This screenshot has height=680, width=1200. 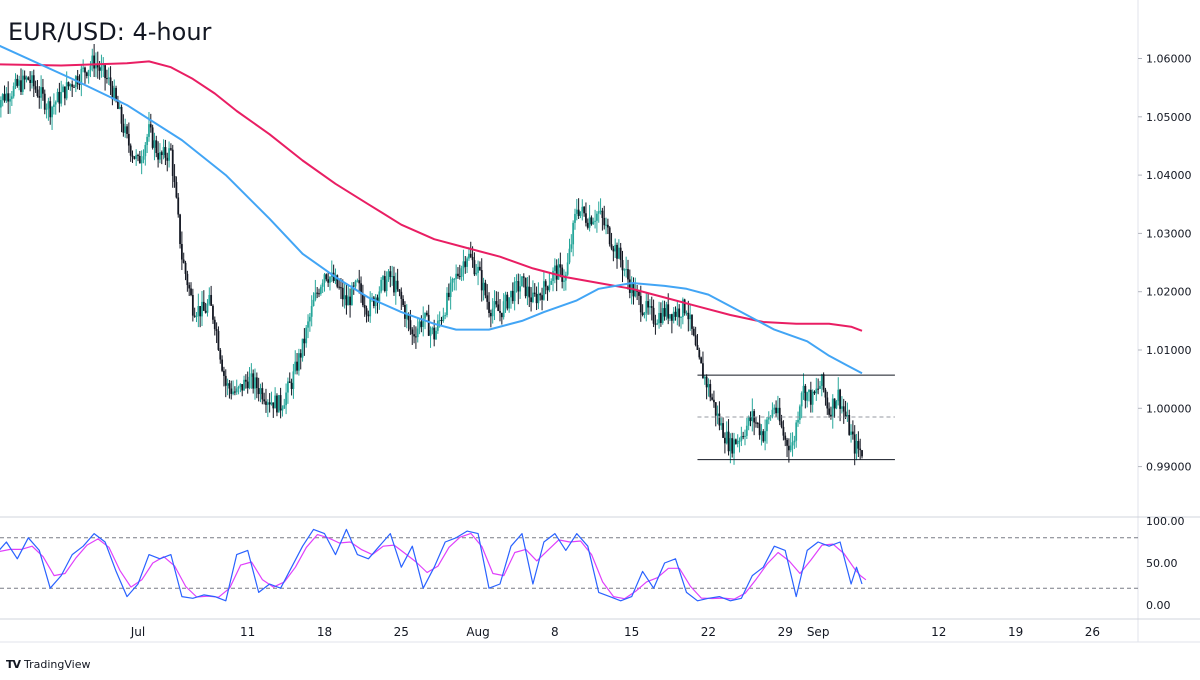 I want to click on time-tick-label: 18, so click(x=324, y=632).